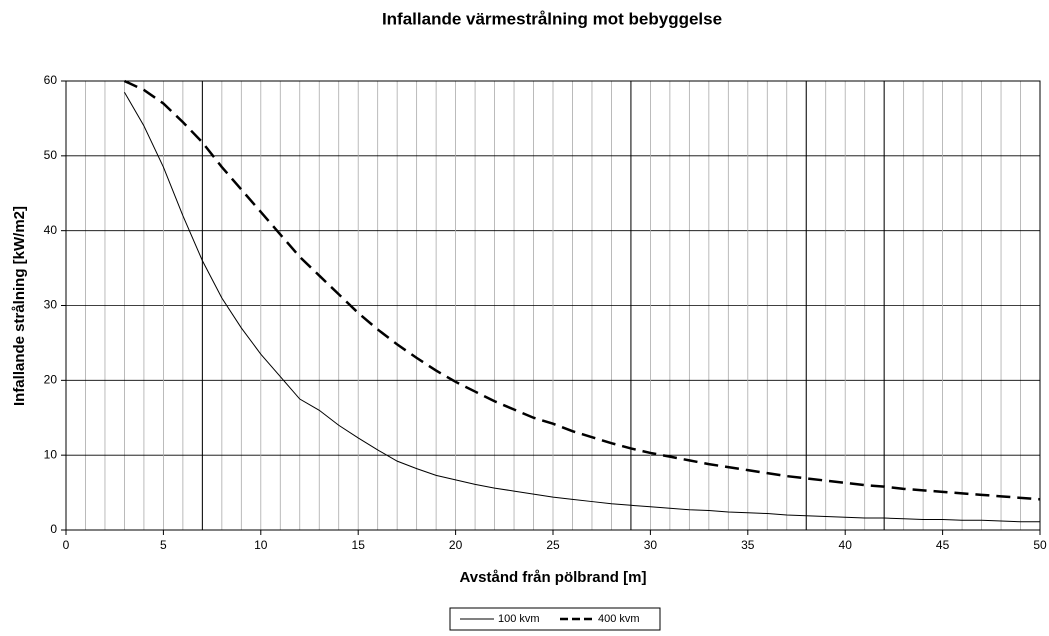 This screenshot has height=636, width=1049. Describe the element at coordinates (519, 619) in the screenshot. I see `legend-label: 100 kvm` at that location.